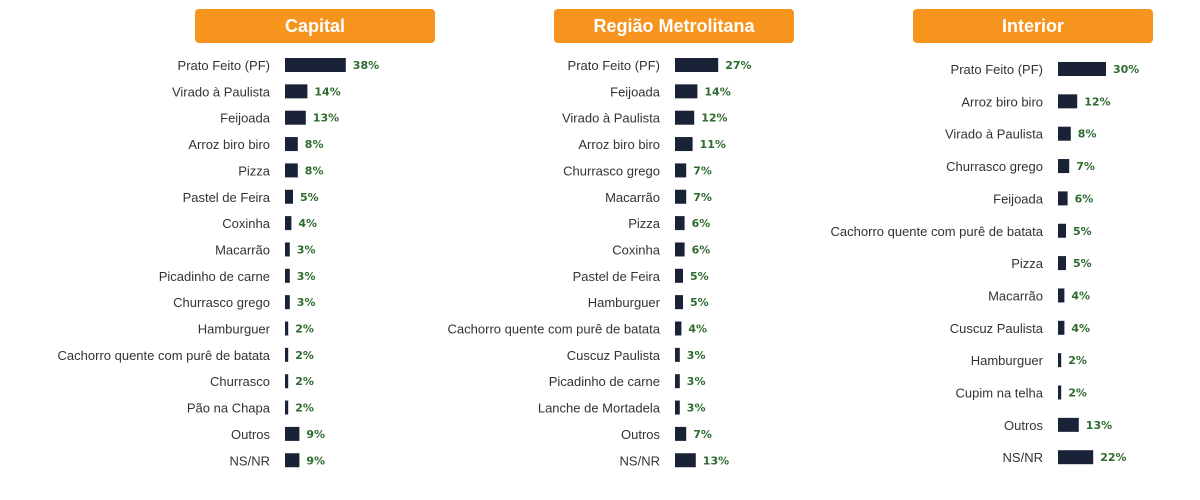  I want to click on value-label-virado-a-paulista: 8%, so click(1087, 134).